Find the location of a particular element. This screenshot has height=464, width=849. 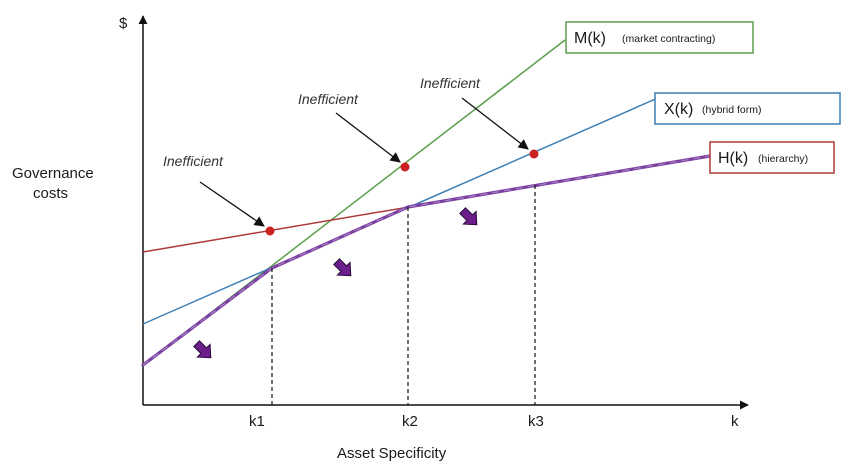

inefficient-label-1: Inefficient is located at coordinates (193, 161).